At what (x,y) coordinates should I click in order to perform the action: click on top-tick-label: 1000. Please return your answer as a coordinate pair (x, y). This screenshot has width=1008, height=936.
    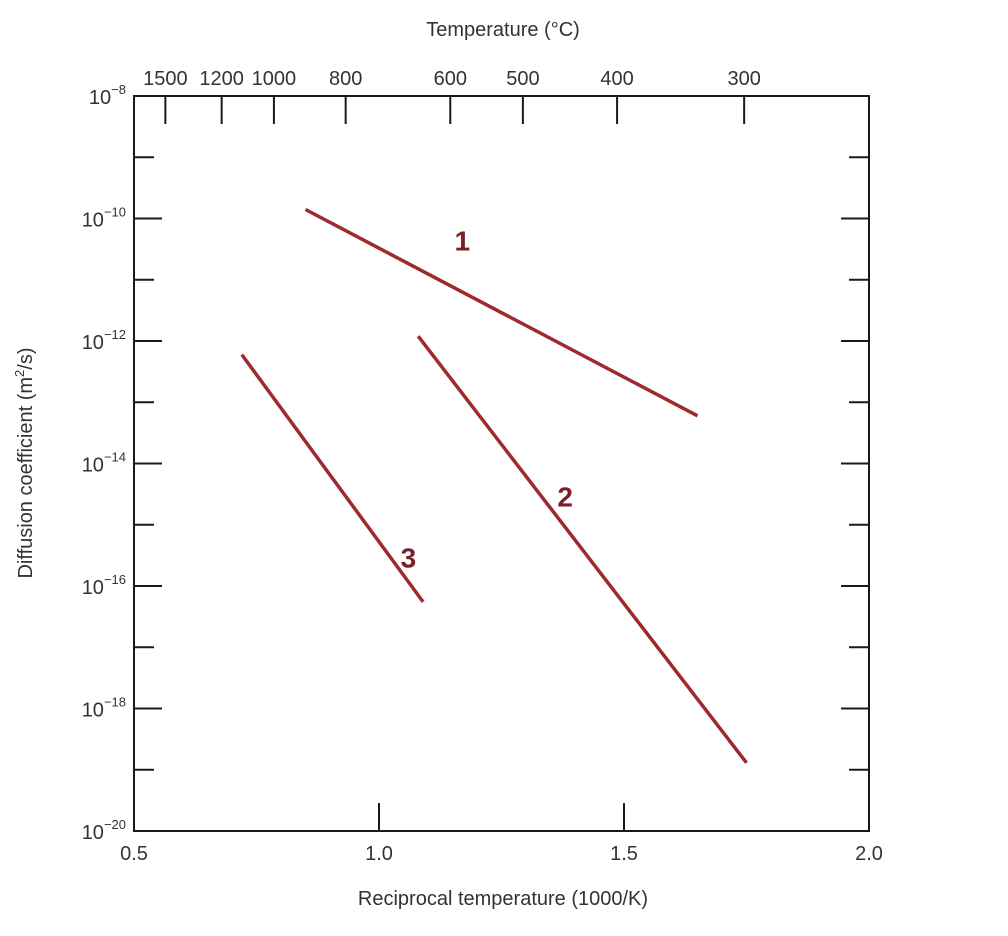
    Looking at the image, I should click on (274, 79).